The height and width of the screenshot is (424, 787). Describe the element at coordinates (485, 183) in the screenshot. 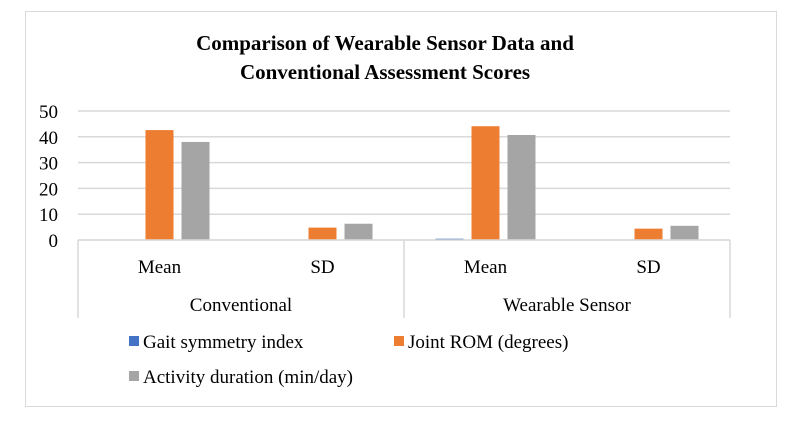

I see `bar-joint-rom-degrees--2` at that location.